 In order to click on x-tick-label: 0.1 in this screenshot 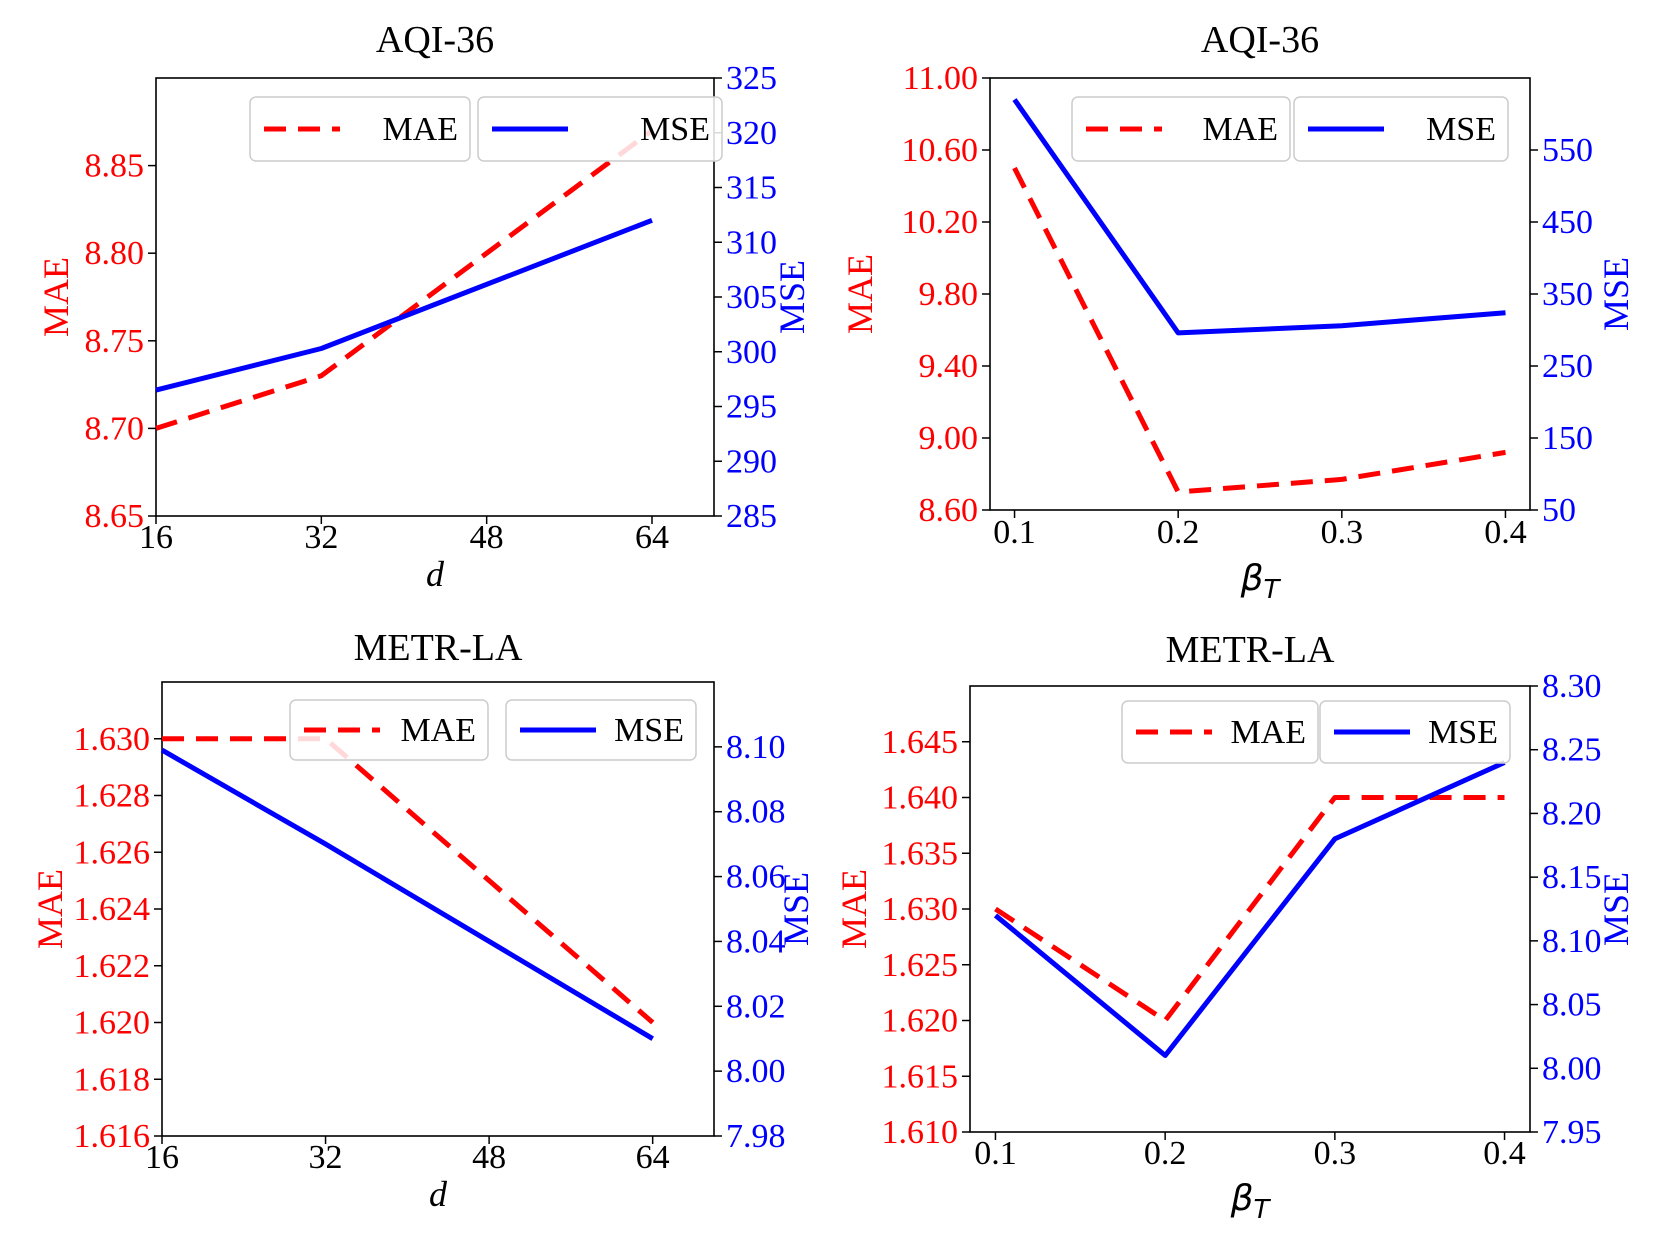, I will do `click(995, 1153)`.